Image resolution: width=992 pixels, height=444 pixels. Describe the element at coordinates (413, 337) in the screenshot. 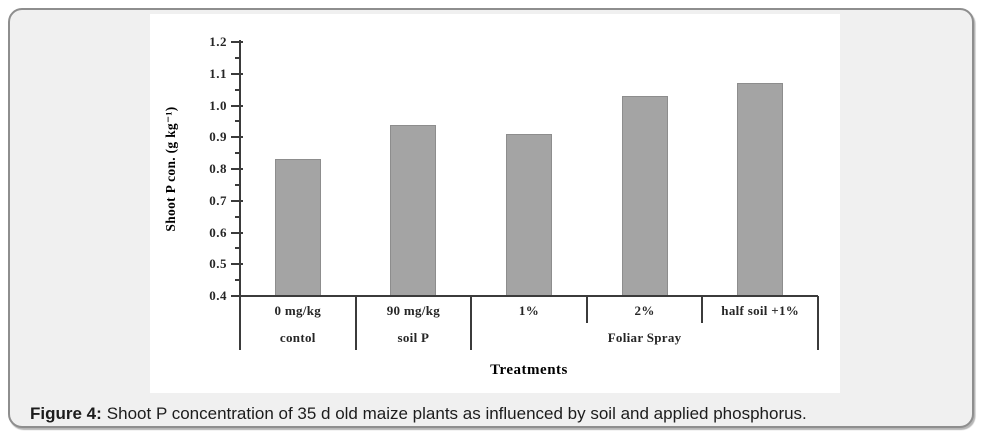

I see `group-label: soil P` at that location.